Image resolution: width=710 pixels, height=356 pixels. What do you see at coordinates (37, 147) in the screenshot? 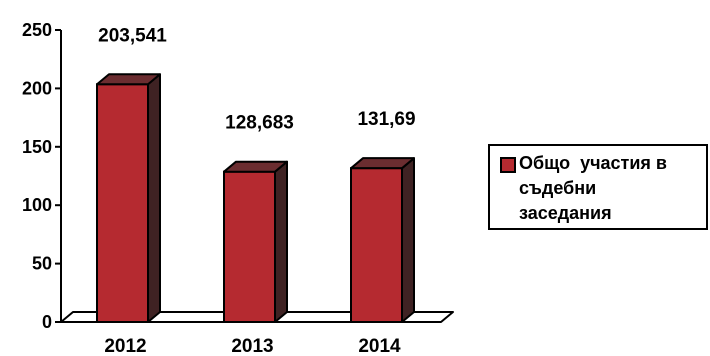
I see `y-tick-label: 150` at bounding box center [37, 147].